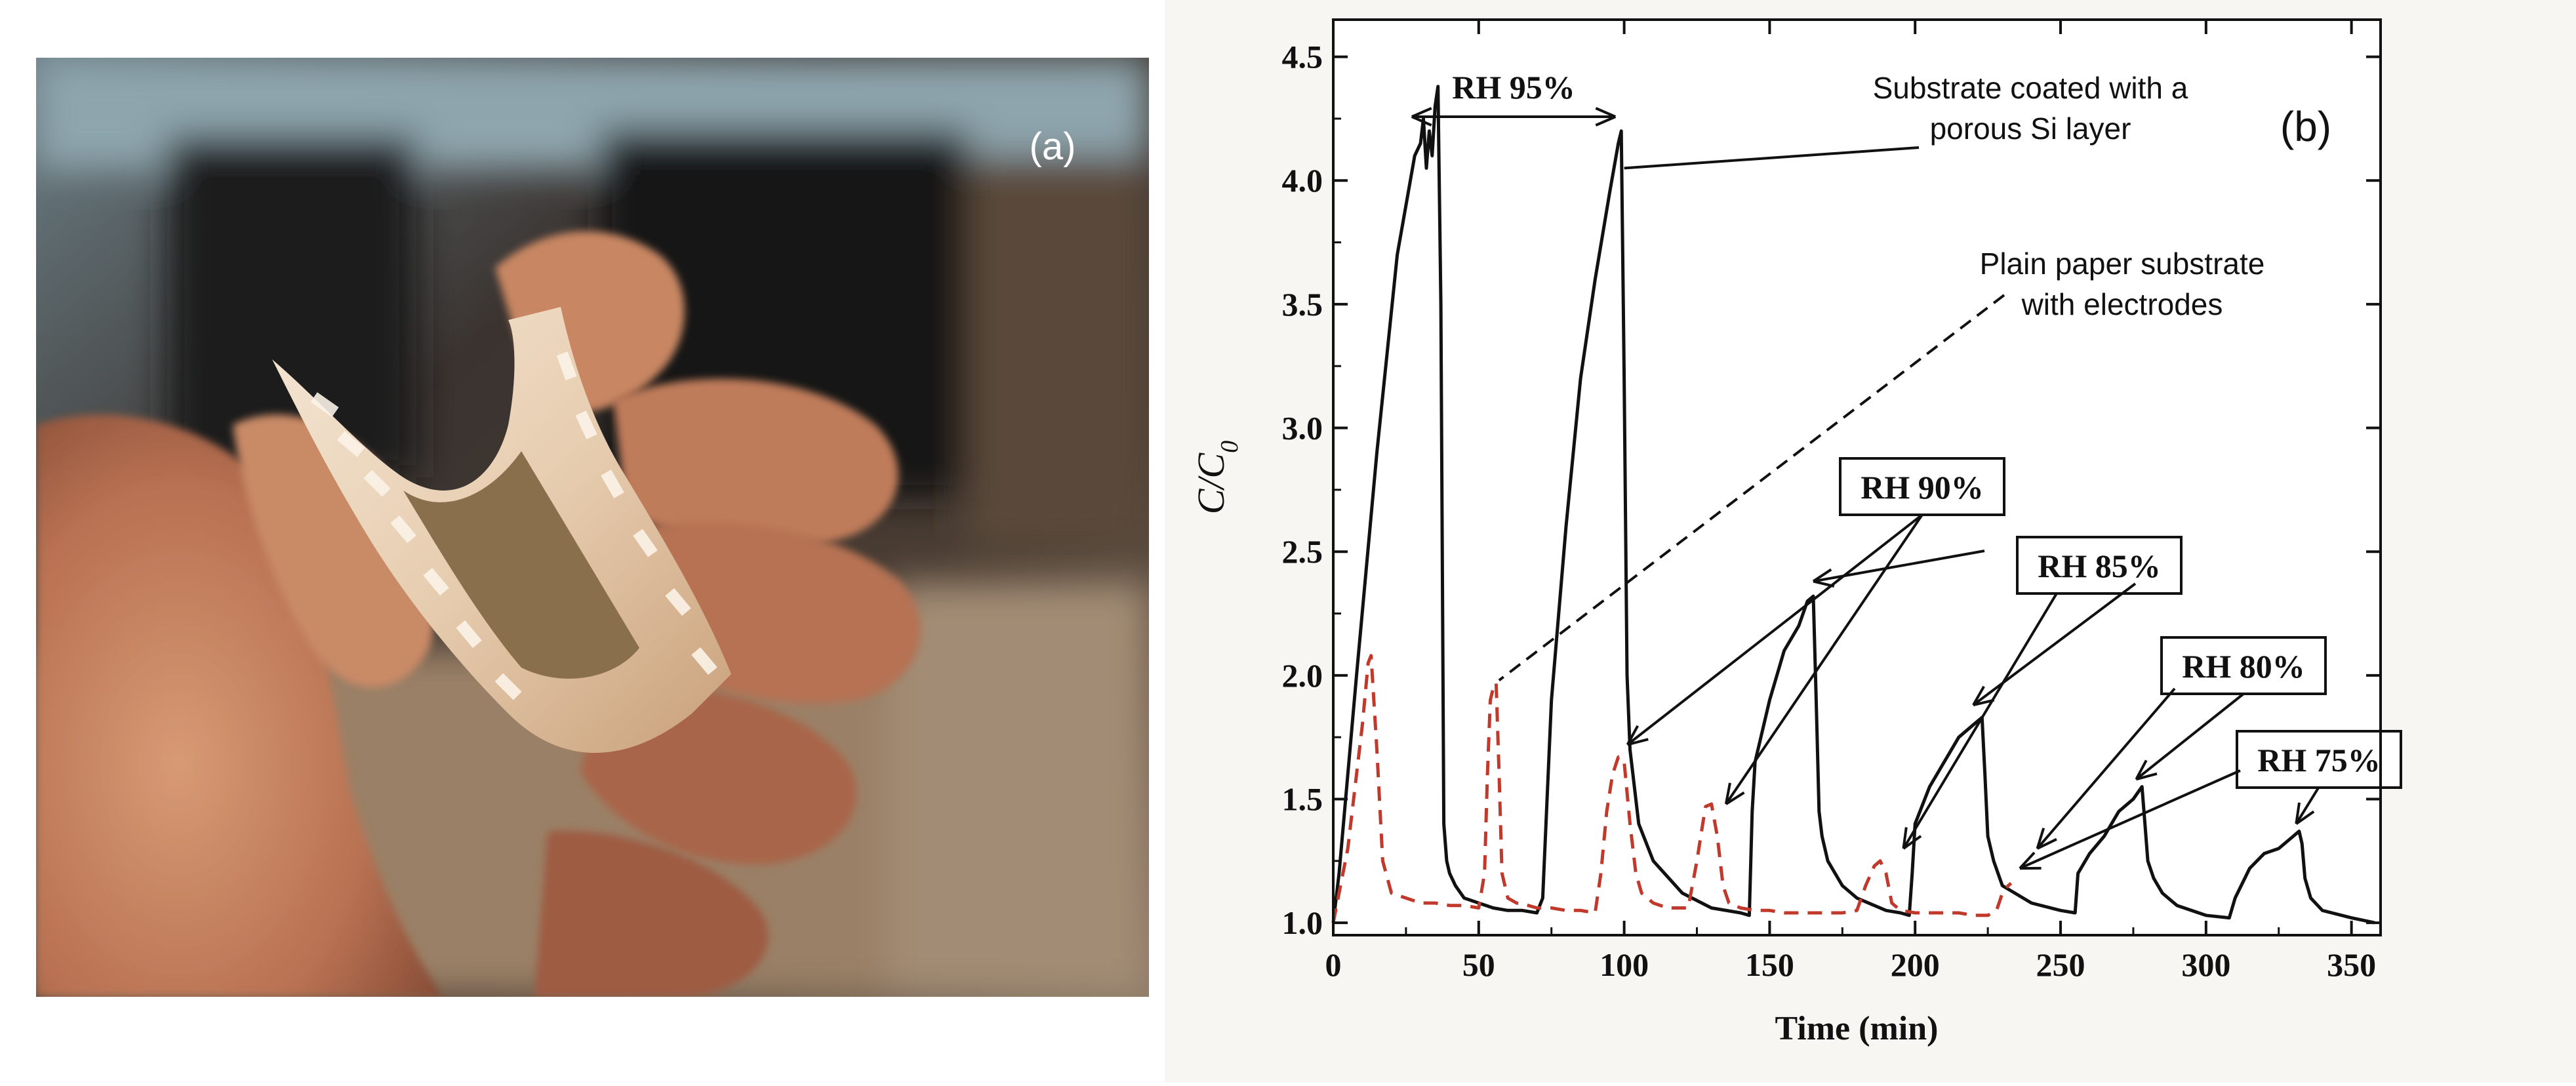  What do you see at coordinates (2060, 965) in the screenshot?
I see `x-tick-label: 250` at bounding box center [2060, 965].